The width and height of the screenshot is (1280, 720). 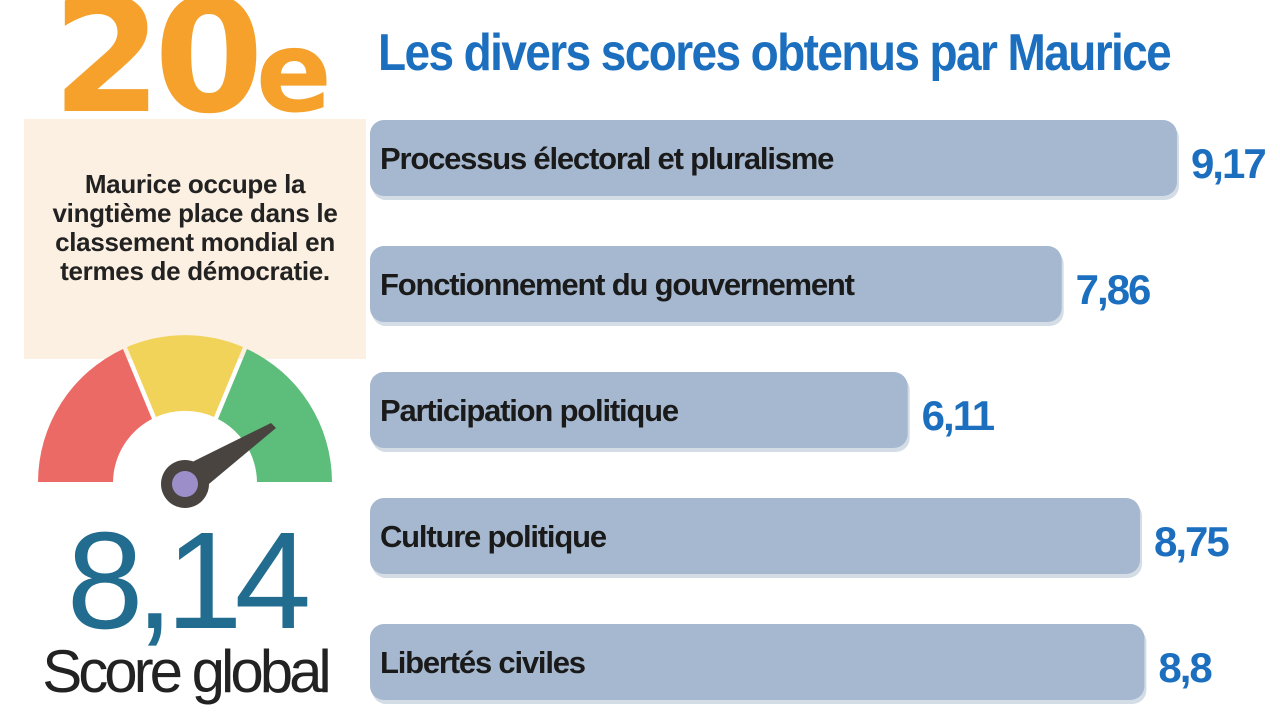 What do you see at coordinates (617, 284) in the screenshot?
I see `bar-category-label: Fonctionnement du gouvernement` at bounding box center [617, 284].